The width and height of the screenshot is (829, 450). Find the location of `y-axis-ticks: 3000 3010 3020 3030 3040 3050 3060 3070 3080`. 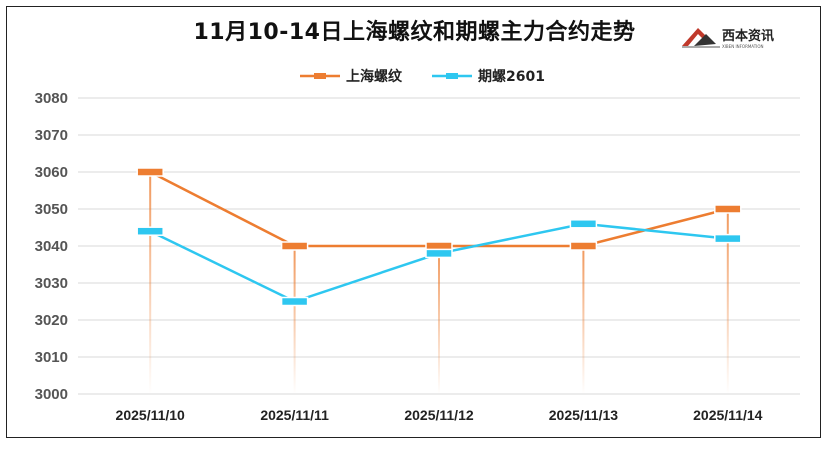

y-axis-ticks: 3000 3010 3020 3030 3040 3050 3060 3070 3080 is located at coordinates (51, 246).